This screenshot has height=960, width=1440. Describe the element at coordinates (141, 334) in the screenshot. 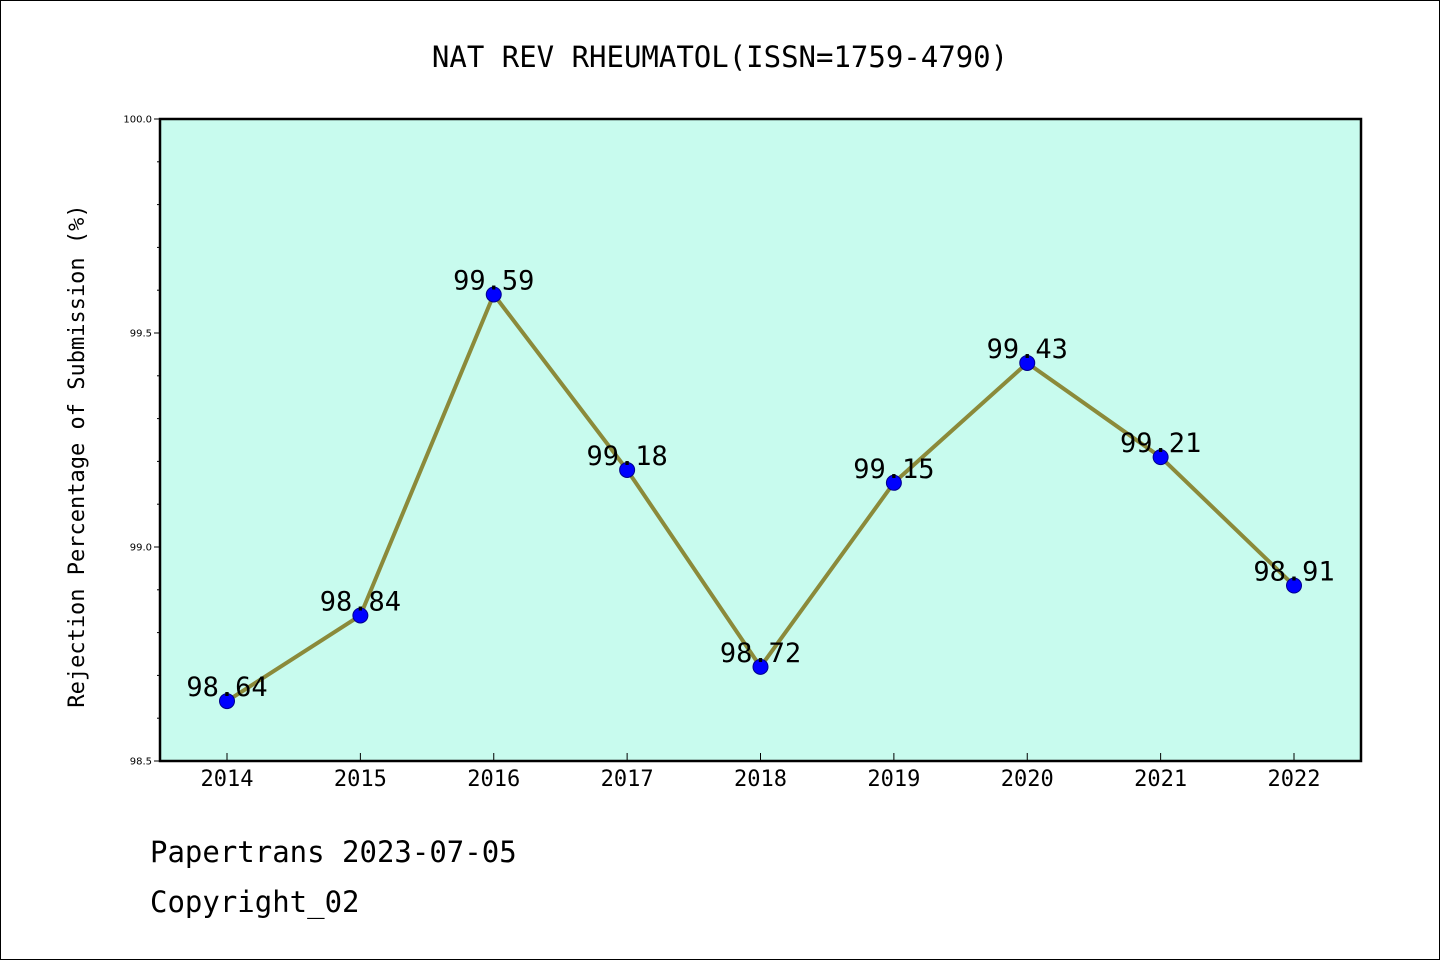

I see `y-tick-label: 99.5` at that location.